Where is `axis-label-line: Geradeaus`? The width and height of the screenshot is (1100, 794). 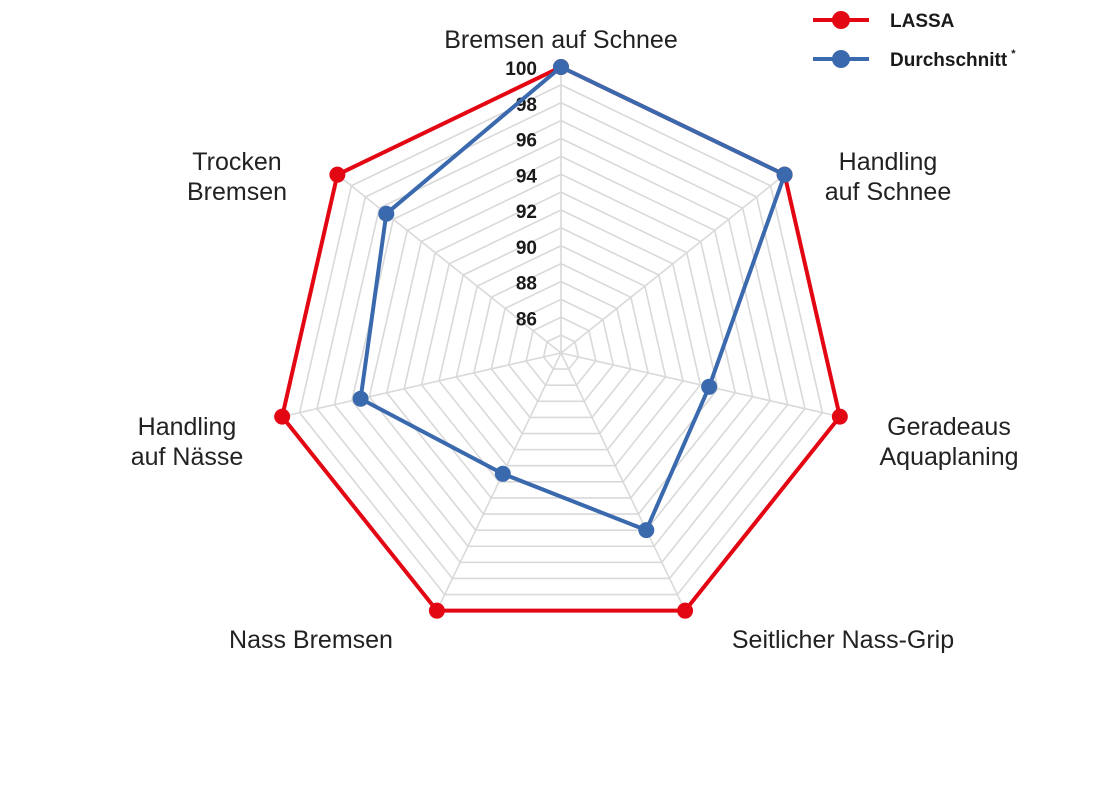 axis-label-line: Geradeaus is located at coordinates (949, 427).